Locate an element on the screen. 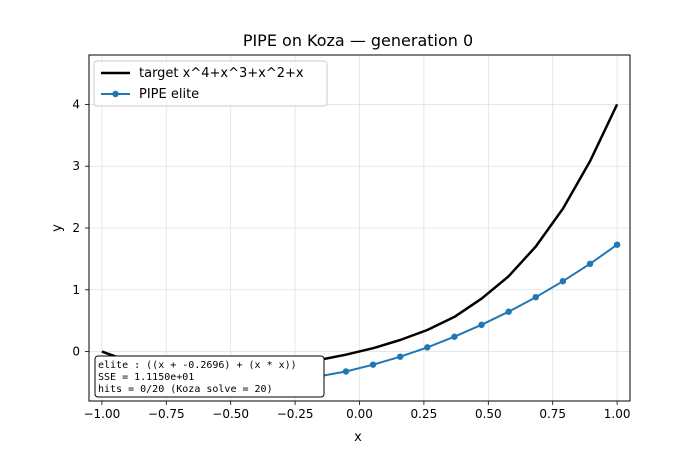  y-tick-label: 2 is located at coordinates (76, 228).